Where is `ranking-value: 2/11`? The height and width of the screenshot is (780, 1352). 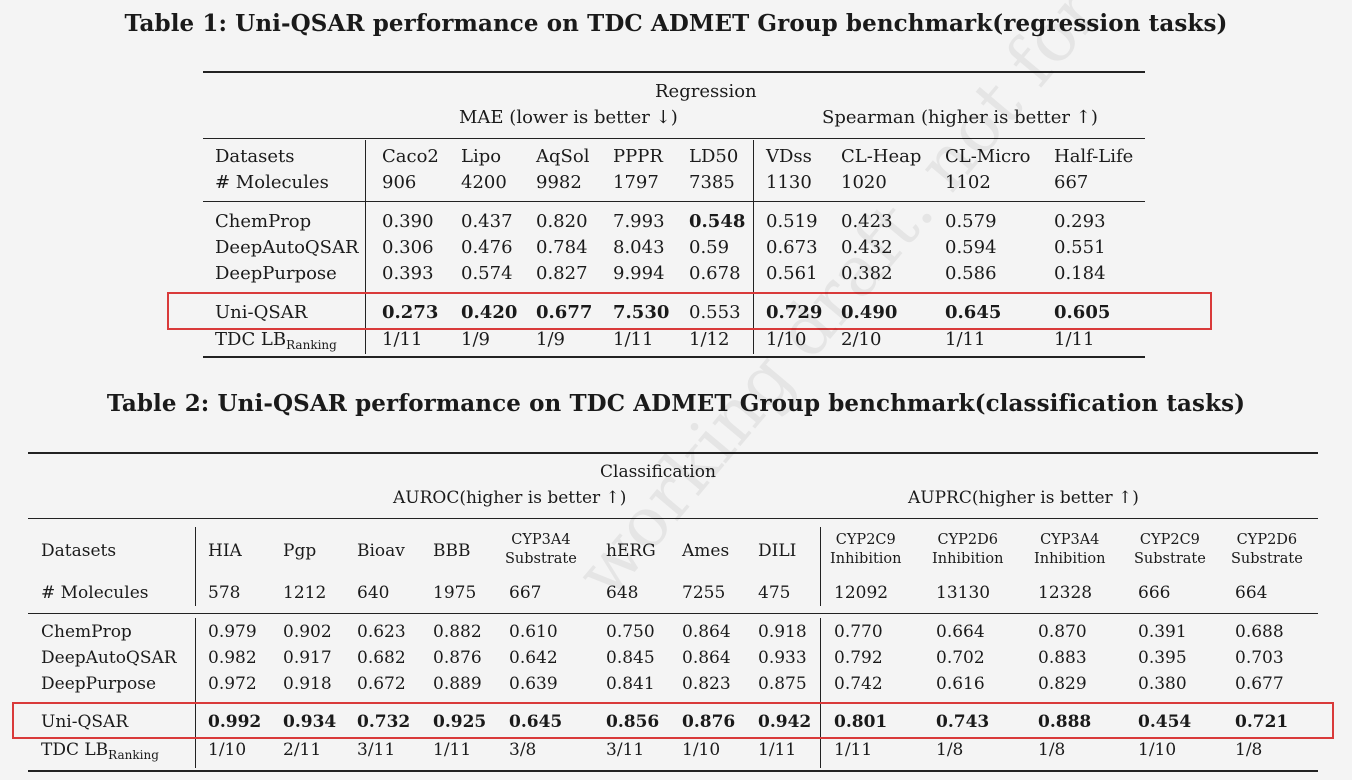 ranking-value: 2/11 is located at coordinates (302, 750).